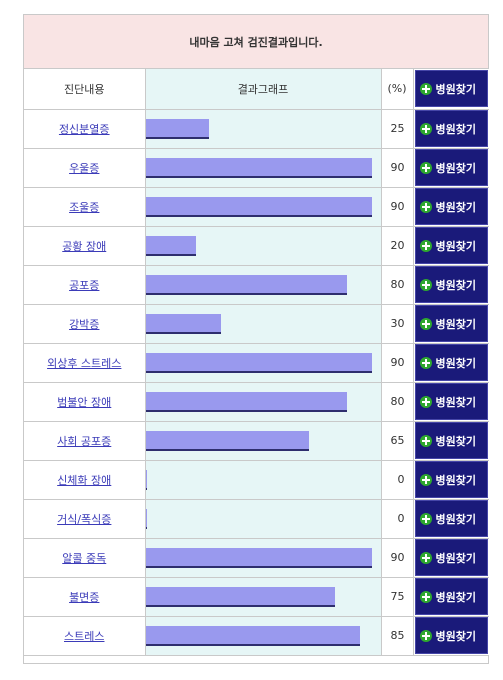  I want to click on percent-value: 30, so click(397, 323).